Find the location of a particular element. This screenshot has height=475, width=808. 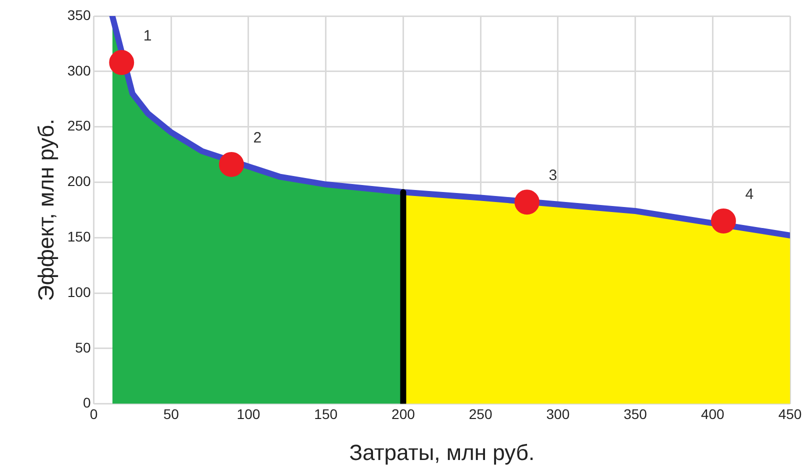

x-tick-label: 450 is located at coordinates (790, 414).